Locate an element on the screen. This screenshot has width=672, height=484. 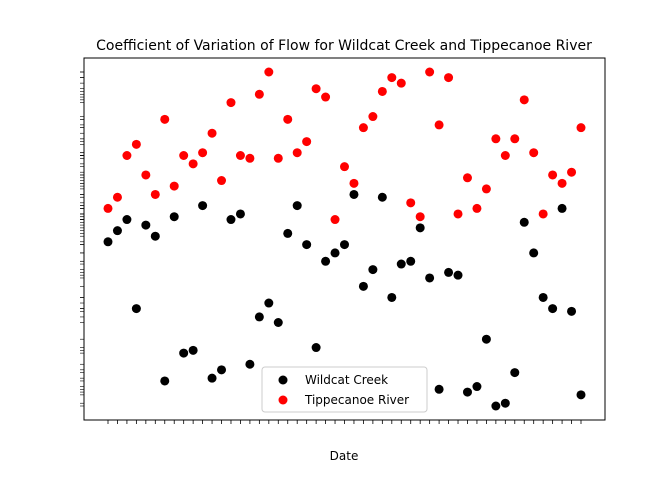
y-tick-labels is located at coordinates (82, 239).